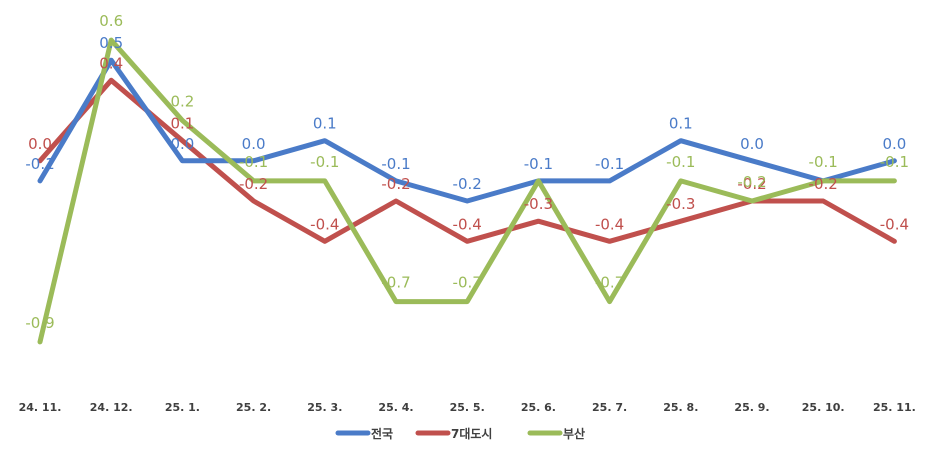 This screenshot has width=926, height=454. What do you see at coordinates (574, 433) in the screenshot?
I see `legend-label: 부산` at bounding box center [574, 433].